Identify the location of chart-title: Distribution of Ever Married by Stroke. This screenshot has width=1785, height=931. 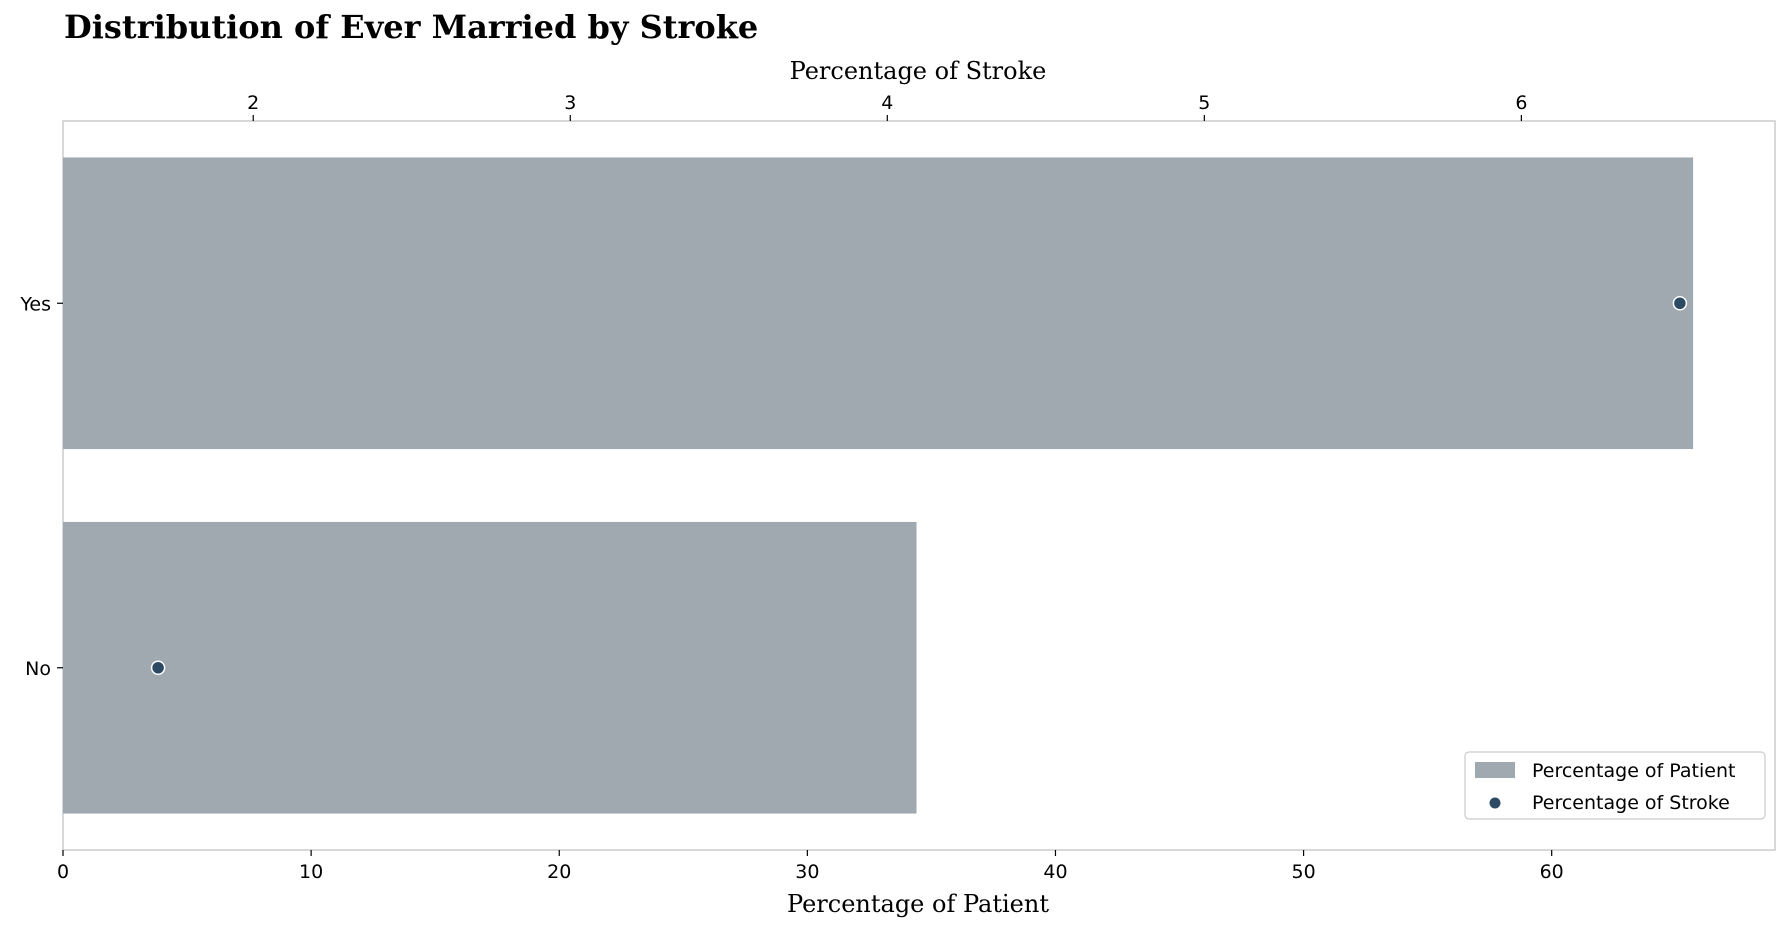
(411, 27).